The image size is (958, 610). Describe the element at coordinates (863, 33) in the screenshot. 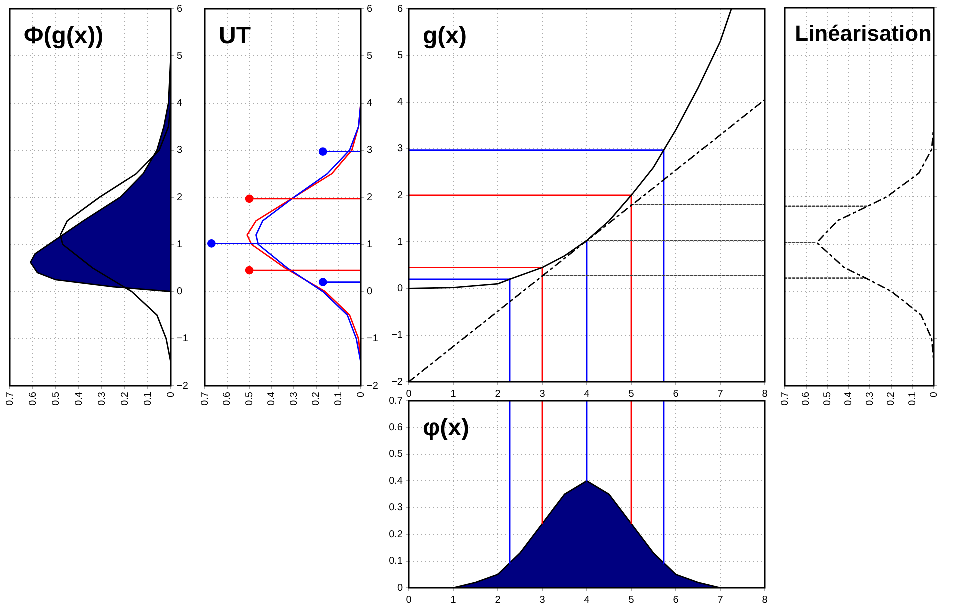

I see `text: Linéarisation` at that location.